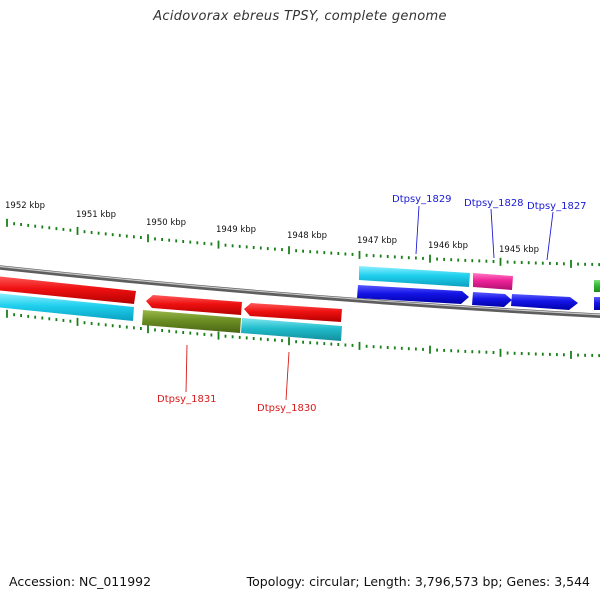  I want to click on scale-label-1952: 1952 kbp, so click(25, 206).